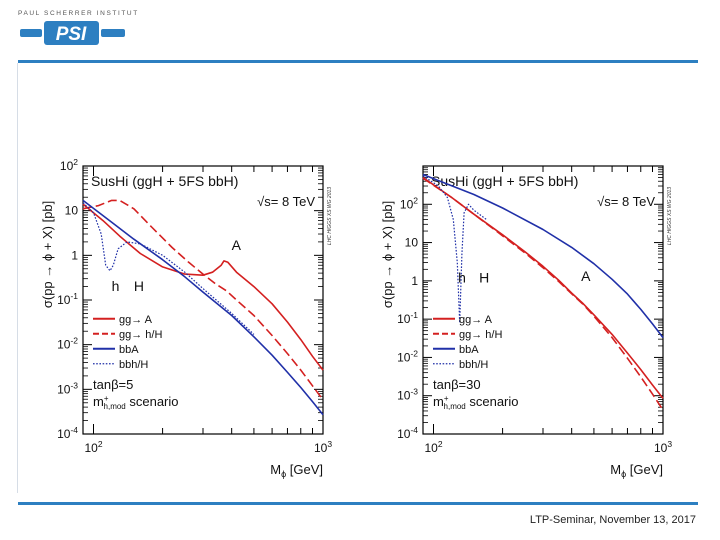  I want to click on footer-text: LTP-Seminar, November 13, 2017, so click(612, 520).